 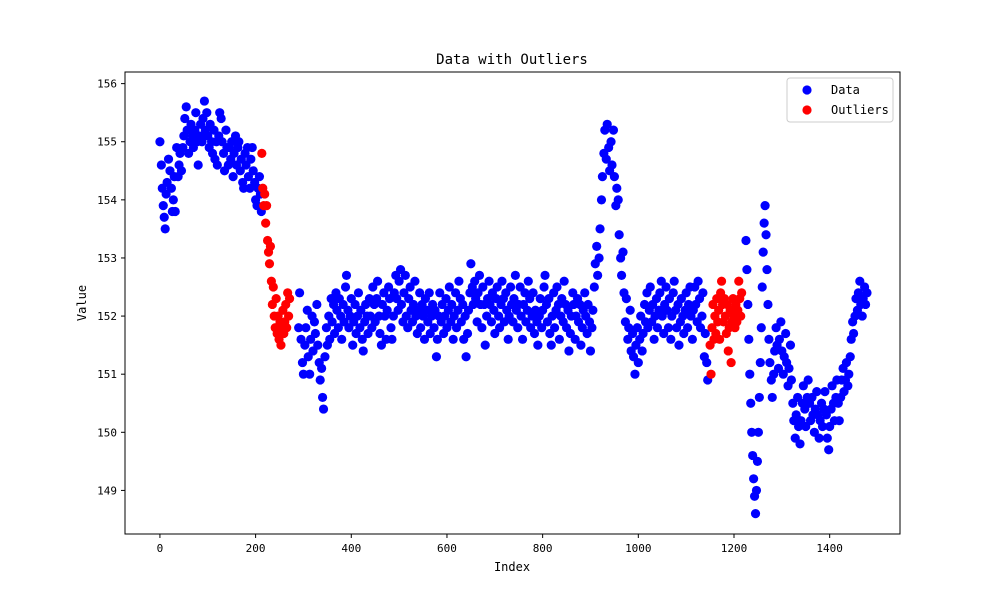 I want to click on legend-marker-outliers, so click(x=807, y=110).